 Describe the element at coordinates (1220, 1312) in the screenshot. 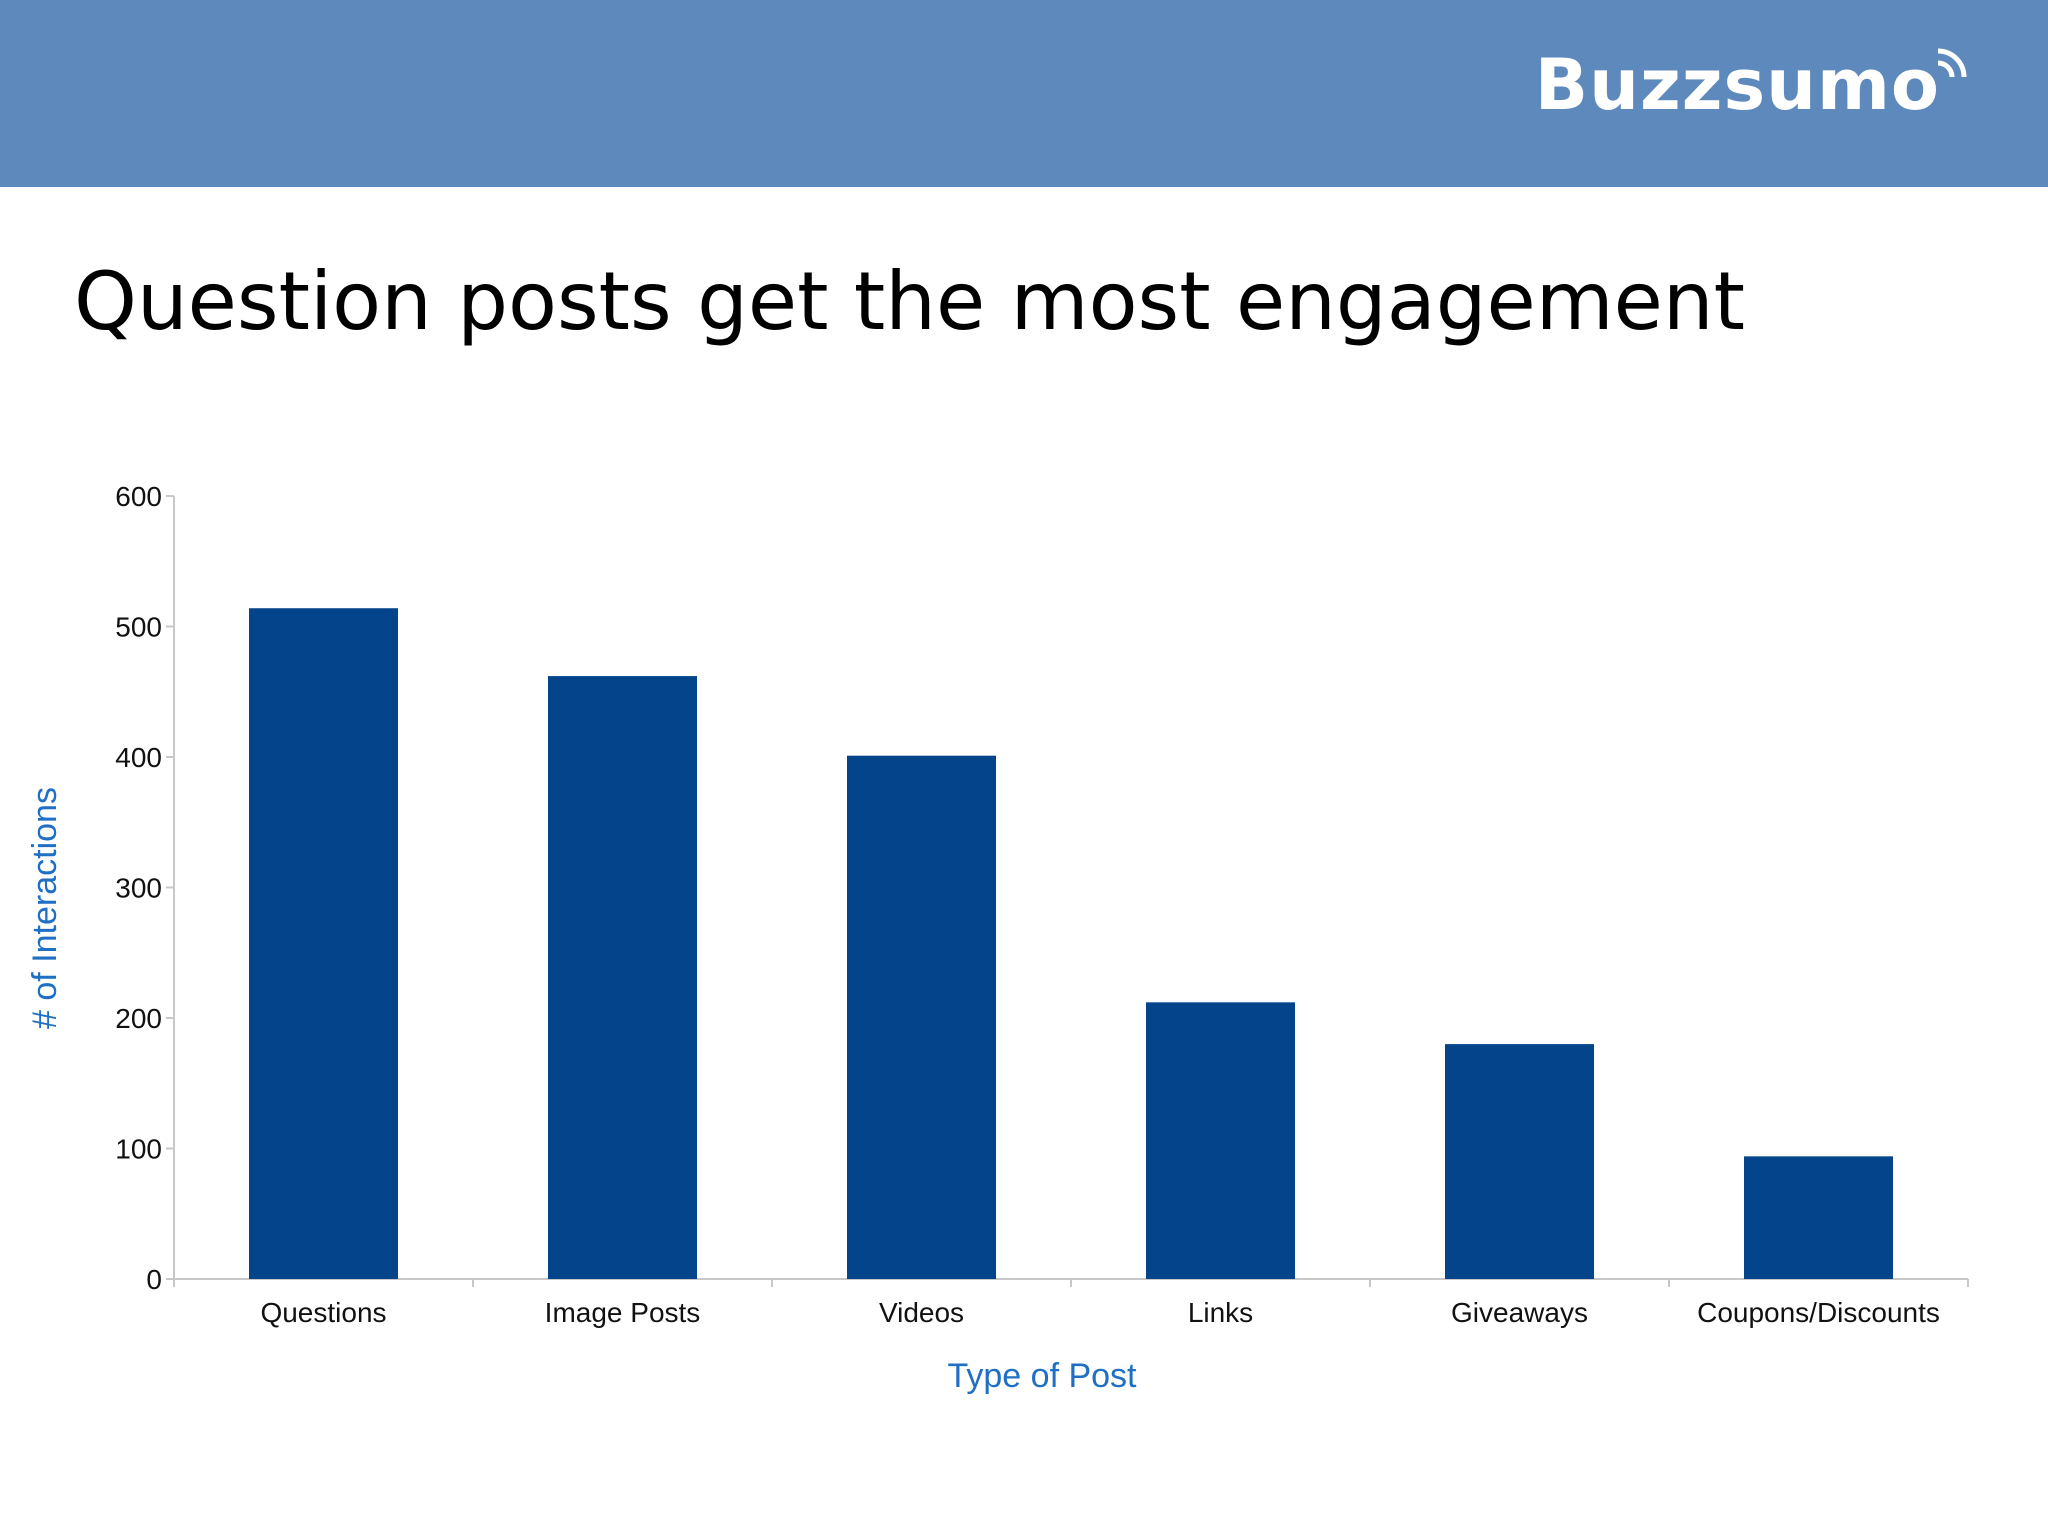

I see `x-tick-label: Links` at that location.